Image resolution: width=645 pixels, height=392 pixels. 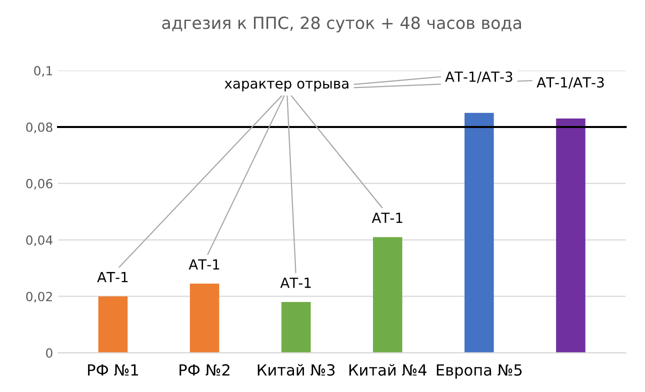 What do you see at coordinates (479, 371) in the screenshot?
I see `x-tick-label: Европа №5` at bounding box center [479, 371].